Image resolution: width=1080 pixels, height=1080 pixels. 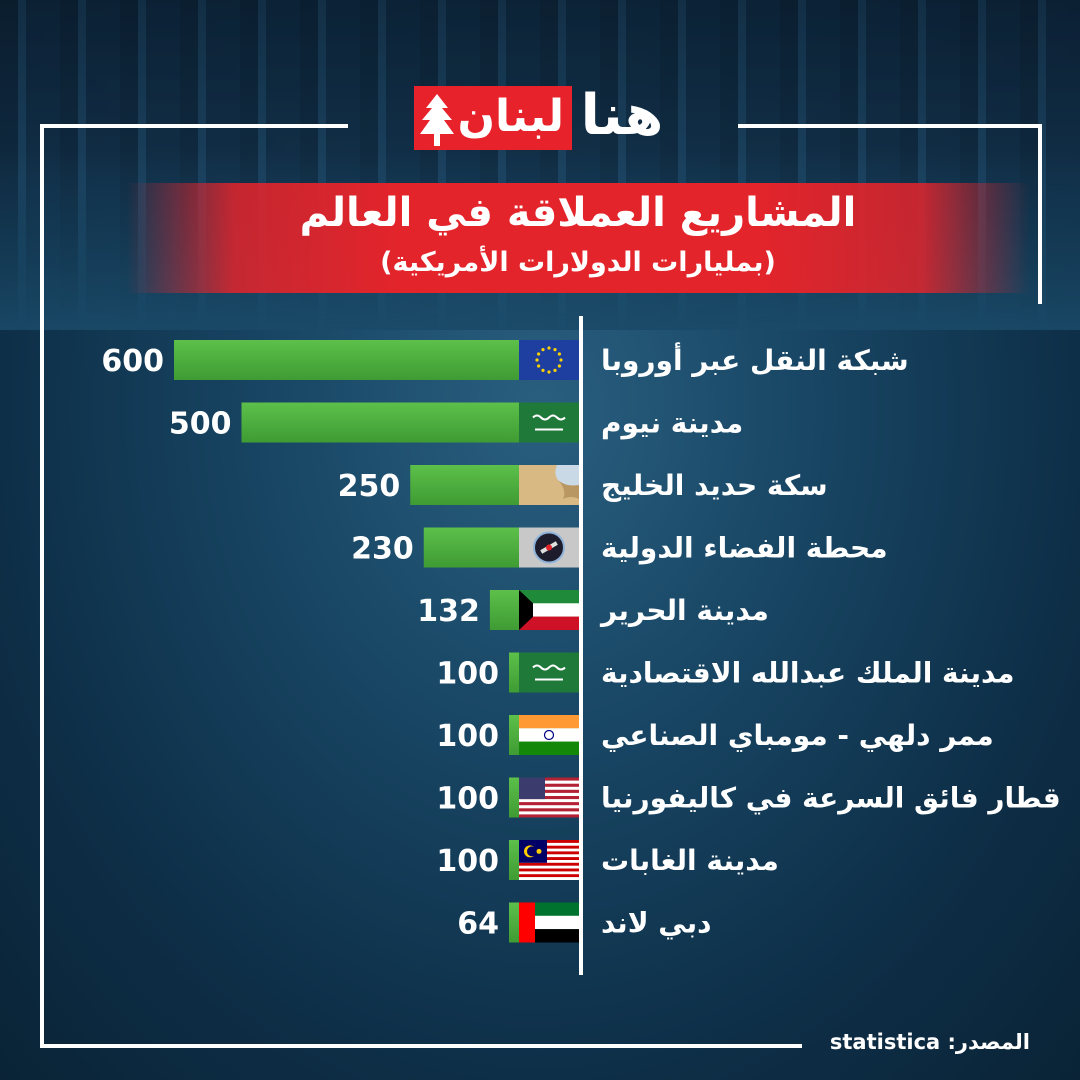 What do you see at coordinates (421, 1046) in the screenshot?
I see `frame-bottom-line` at bounding box center [421, 1046].